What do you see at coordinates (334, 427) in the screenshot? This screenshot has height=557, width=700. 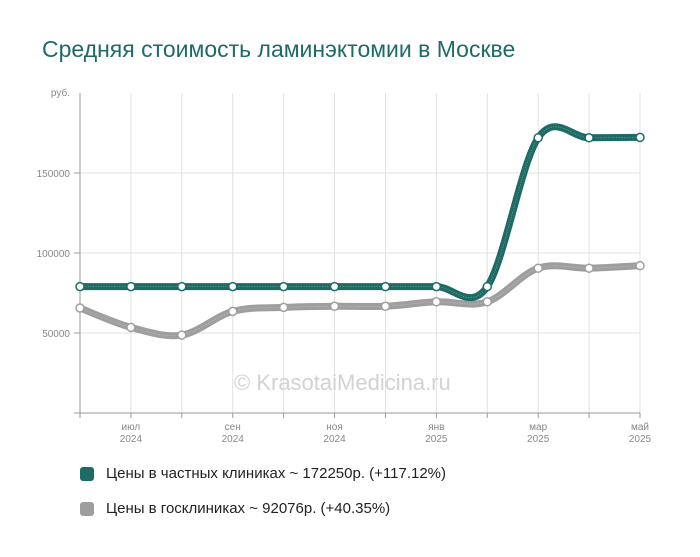 I see `x-tick-label-month: ноя` at bounding box center [334, 427].